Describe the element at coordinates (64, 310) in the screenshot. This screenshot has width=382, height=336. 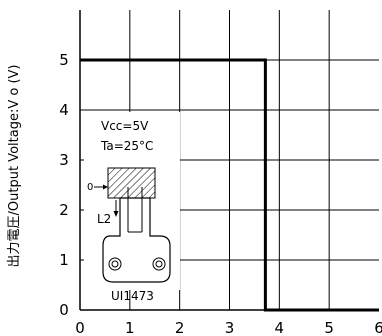
I see `y-tick-label: 0` at that location.